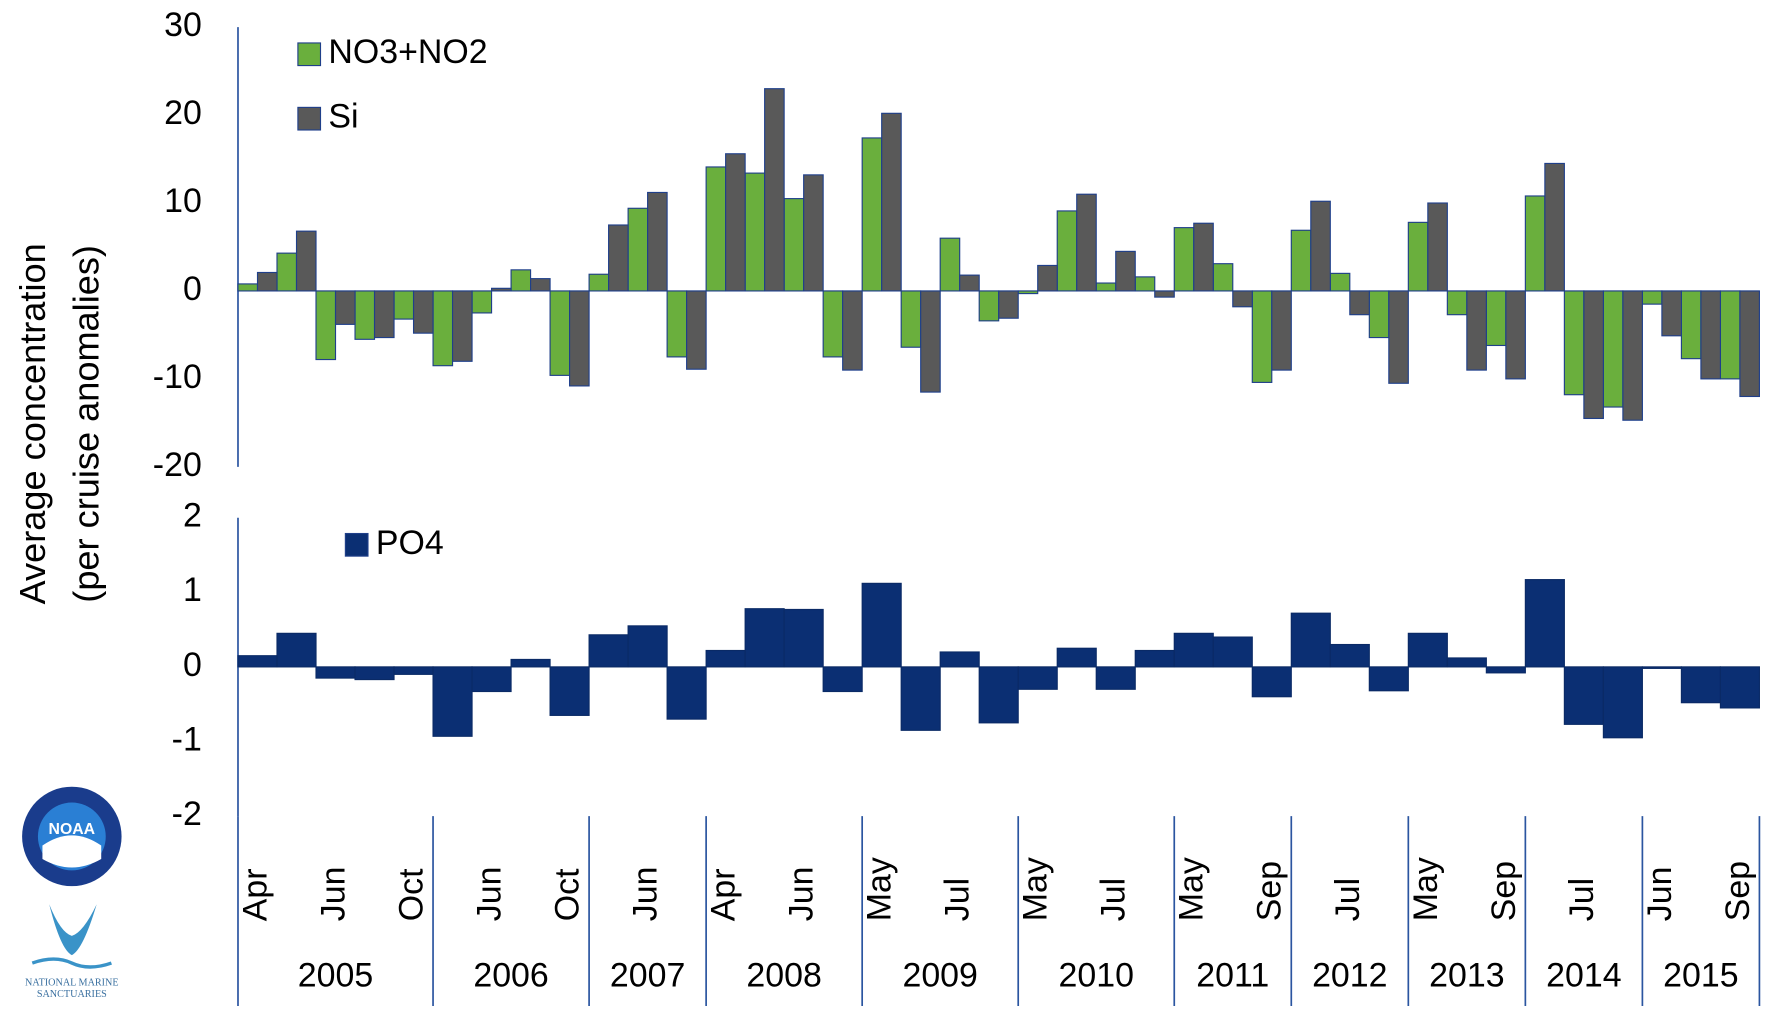  What do you see at coordinates (1583, 976) in the screenshot?
I see `group-label: 2014` at bounding box center [1583, 976].